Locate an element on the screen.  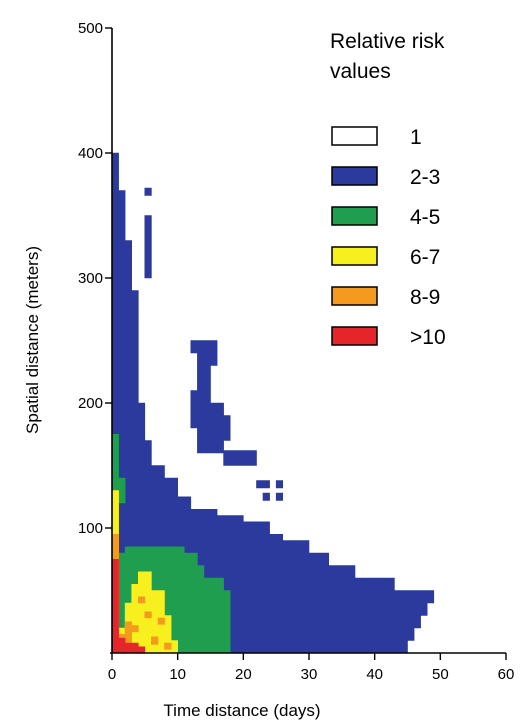
legend-label-8-9: 8-9 is located at coordinates (425, 297).